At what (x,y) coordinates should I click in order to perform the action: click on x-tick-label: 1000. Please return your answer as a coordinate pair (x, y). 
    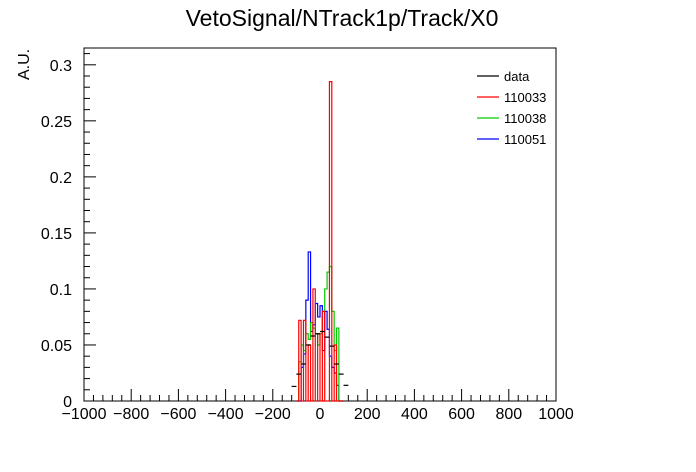
    Looking at the image, I should click on (556, 414).